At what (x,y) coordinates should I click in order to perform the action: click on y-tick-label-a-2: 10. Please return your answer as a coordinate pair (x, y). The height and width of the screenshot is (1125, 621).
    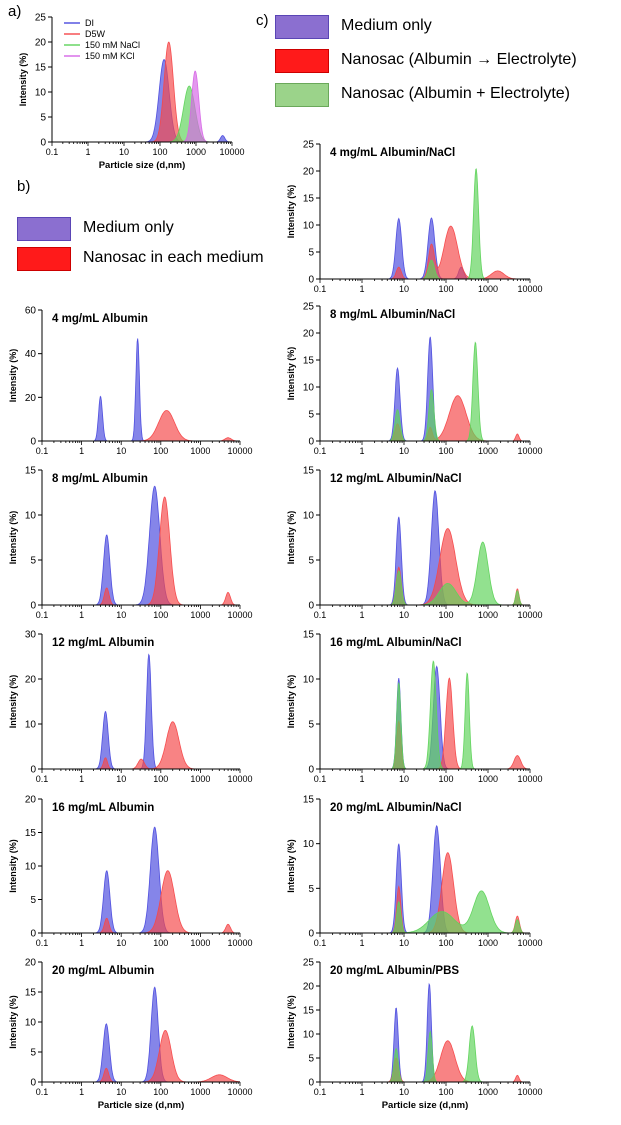
    Looking at the image, I should click on (41, 93).